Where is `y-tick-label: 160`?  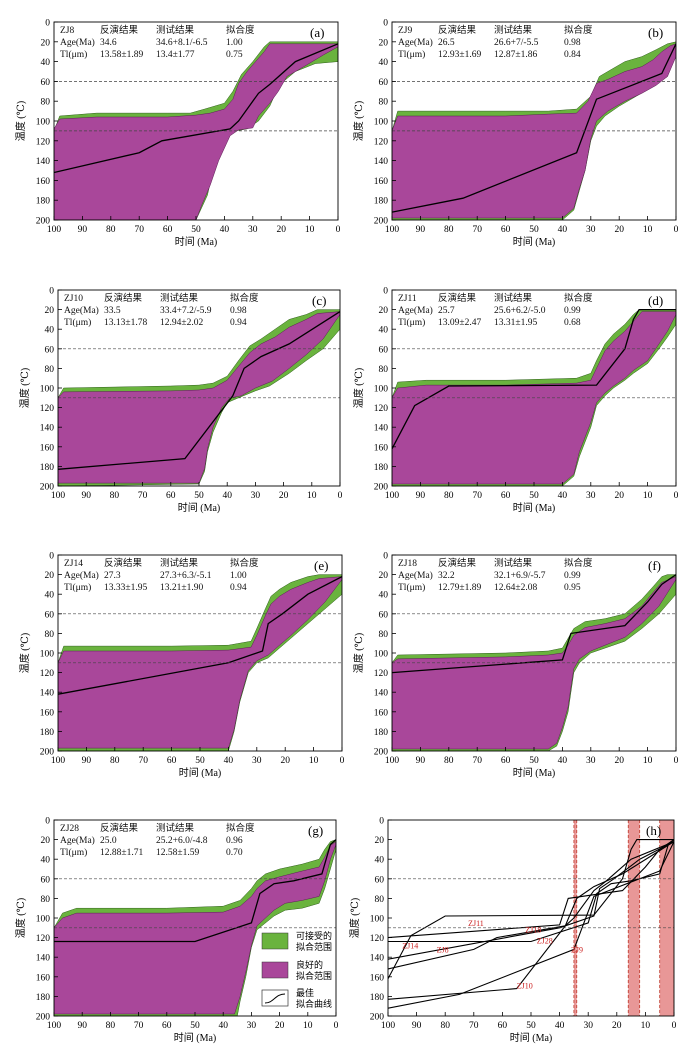 y-tick-label: 160 is located at coordinates (381, 448).